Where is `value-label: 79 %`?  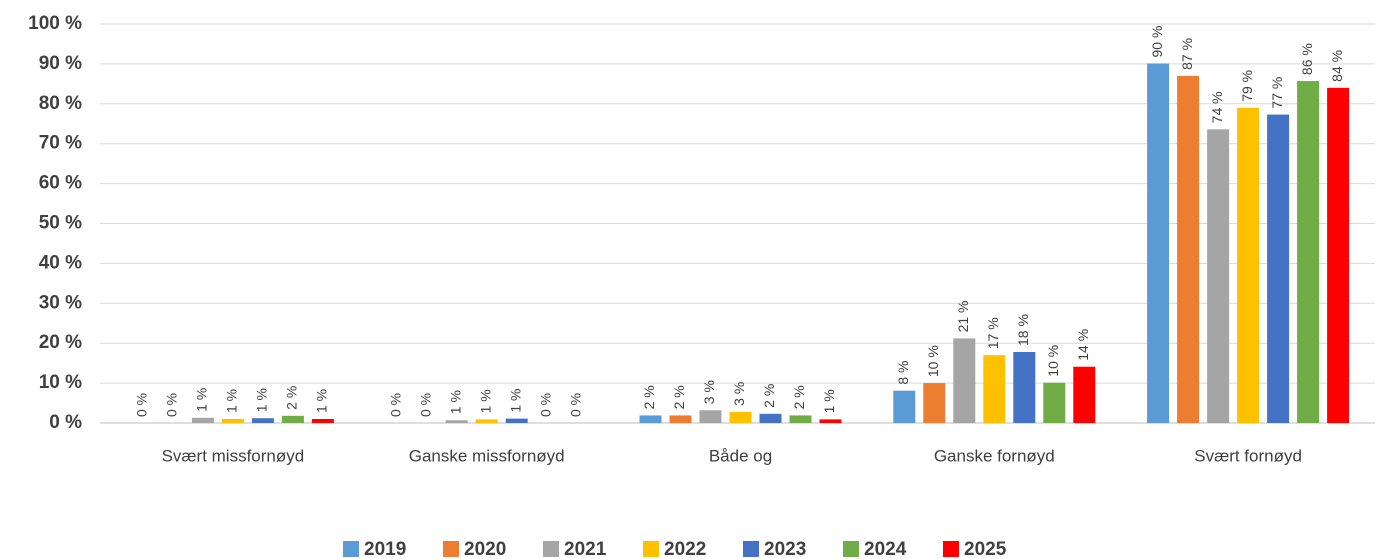 value-label: 79 % is located at coordinates (1247, 86).